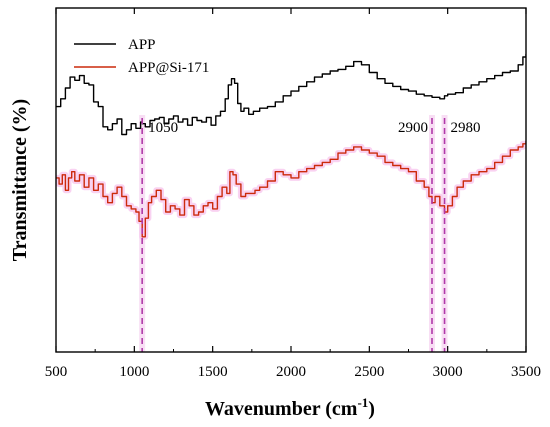 This screenshot has height=427, width=550. I want to click on y-axis-title: Transmittance (%), so click(20, 180).